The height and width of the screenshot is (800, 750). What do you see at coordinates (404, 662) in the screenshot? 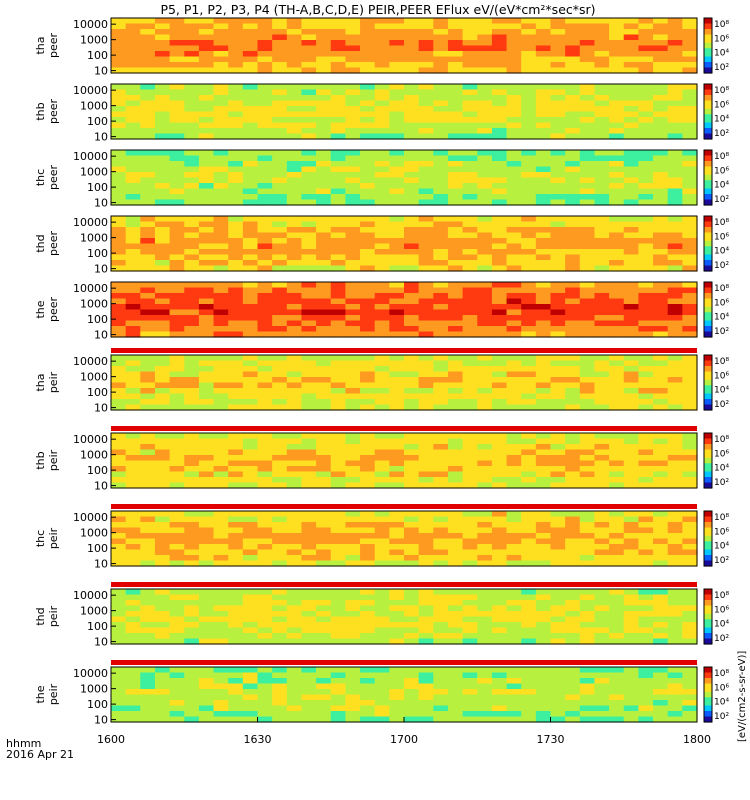
I see `panel-separator-bar` at bounding box center [404, 662].